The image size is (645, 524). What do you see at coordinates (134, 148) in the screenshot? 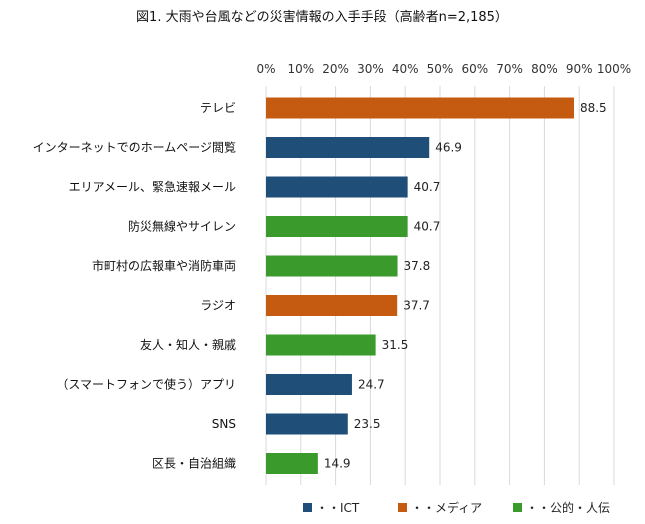
I see `category-label: インターネットでのホームページ閲覧` at bounding box center [134, 148].